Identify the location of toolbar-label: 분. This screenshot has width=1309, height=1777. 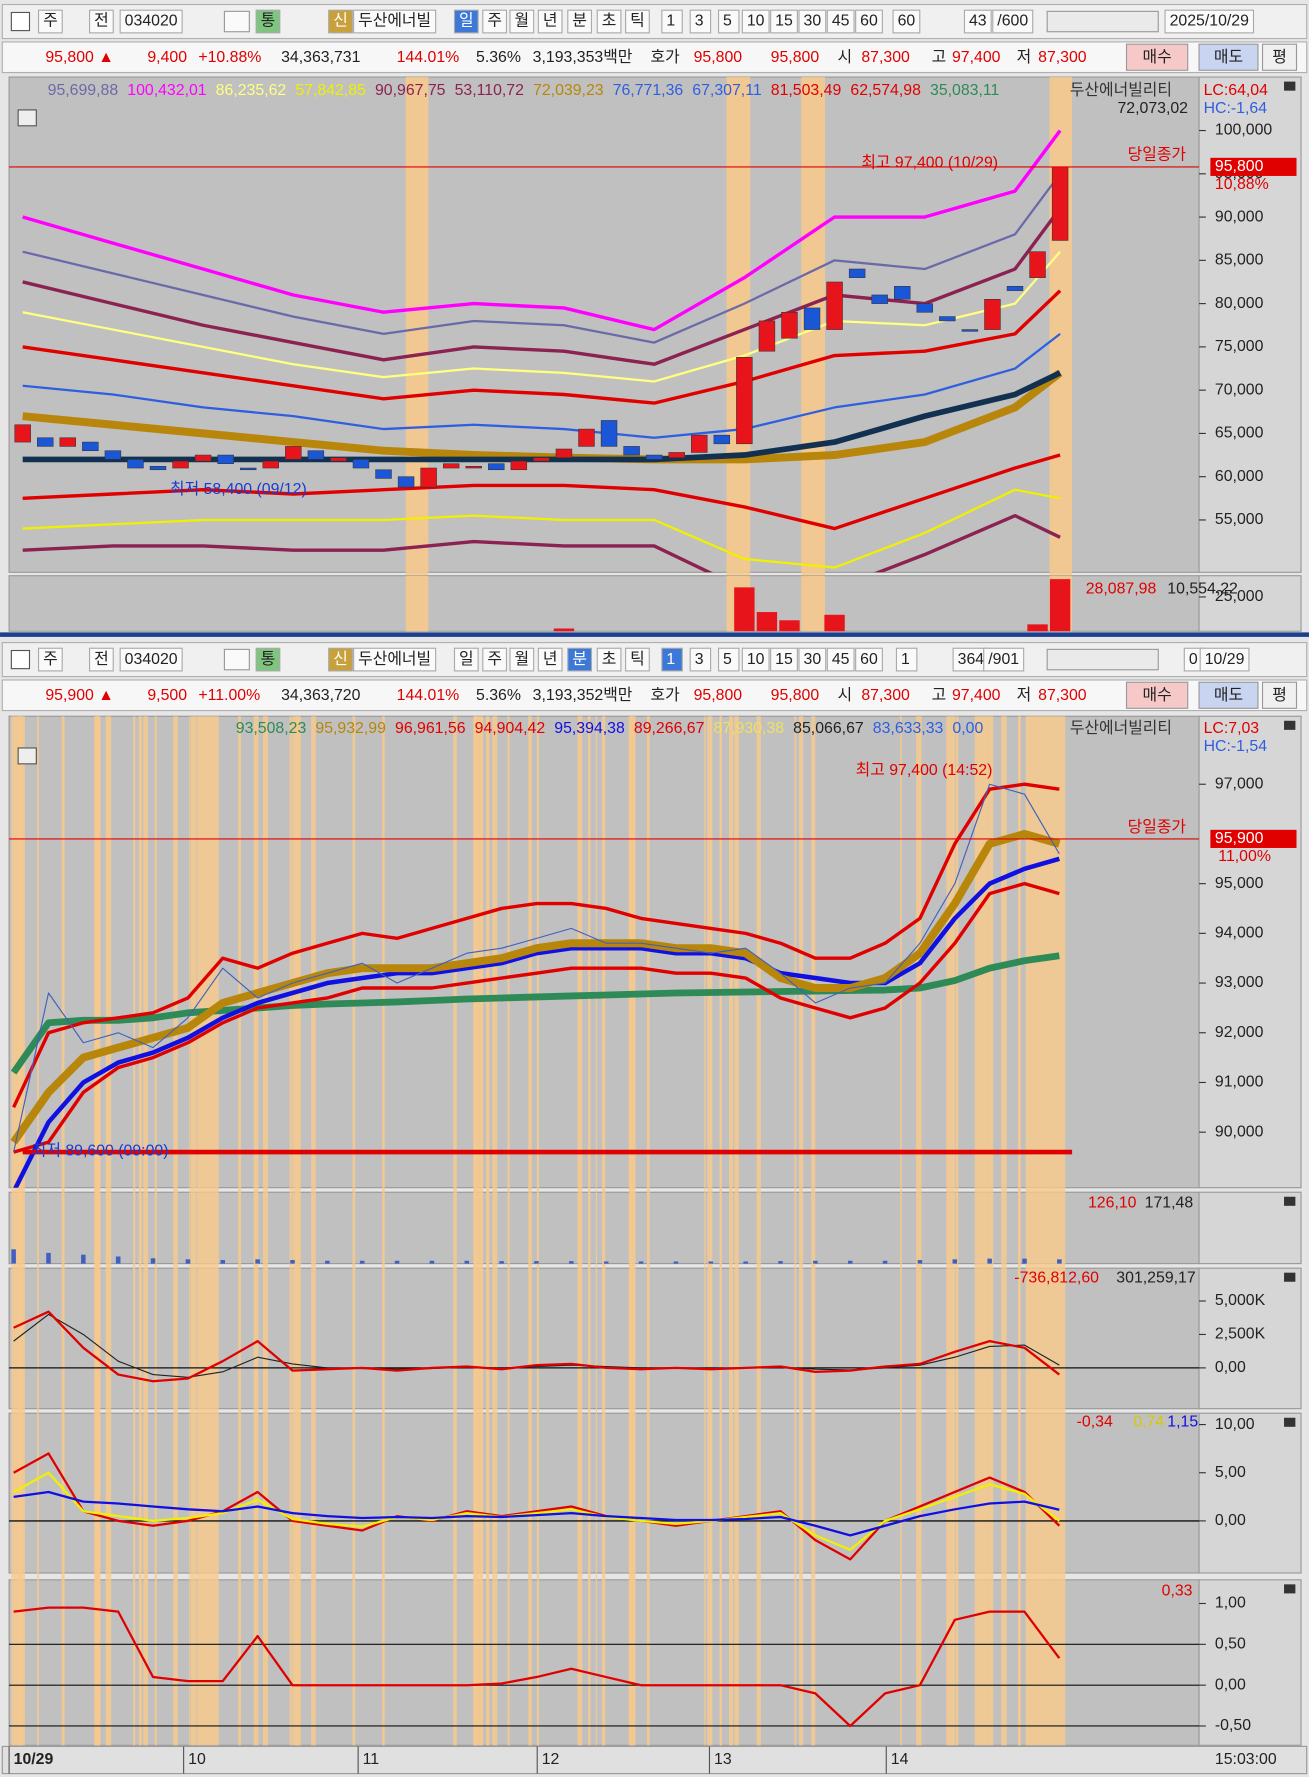
(579, 21).